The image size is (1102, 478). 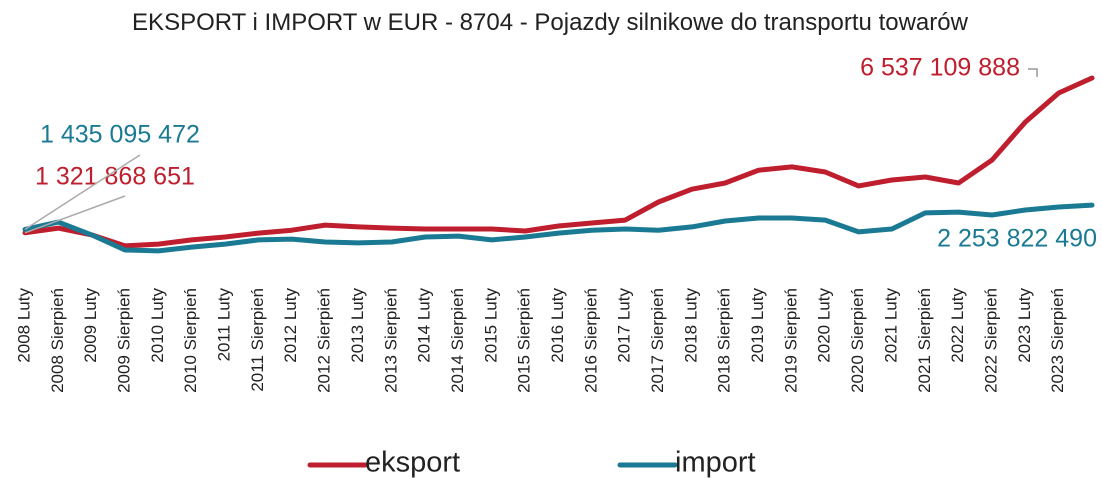 I want to click on x-tick-label: 2018 Luty, so click(x=690, y=325).